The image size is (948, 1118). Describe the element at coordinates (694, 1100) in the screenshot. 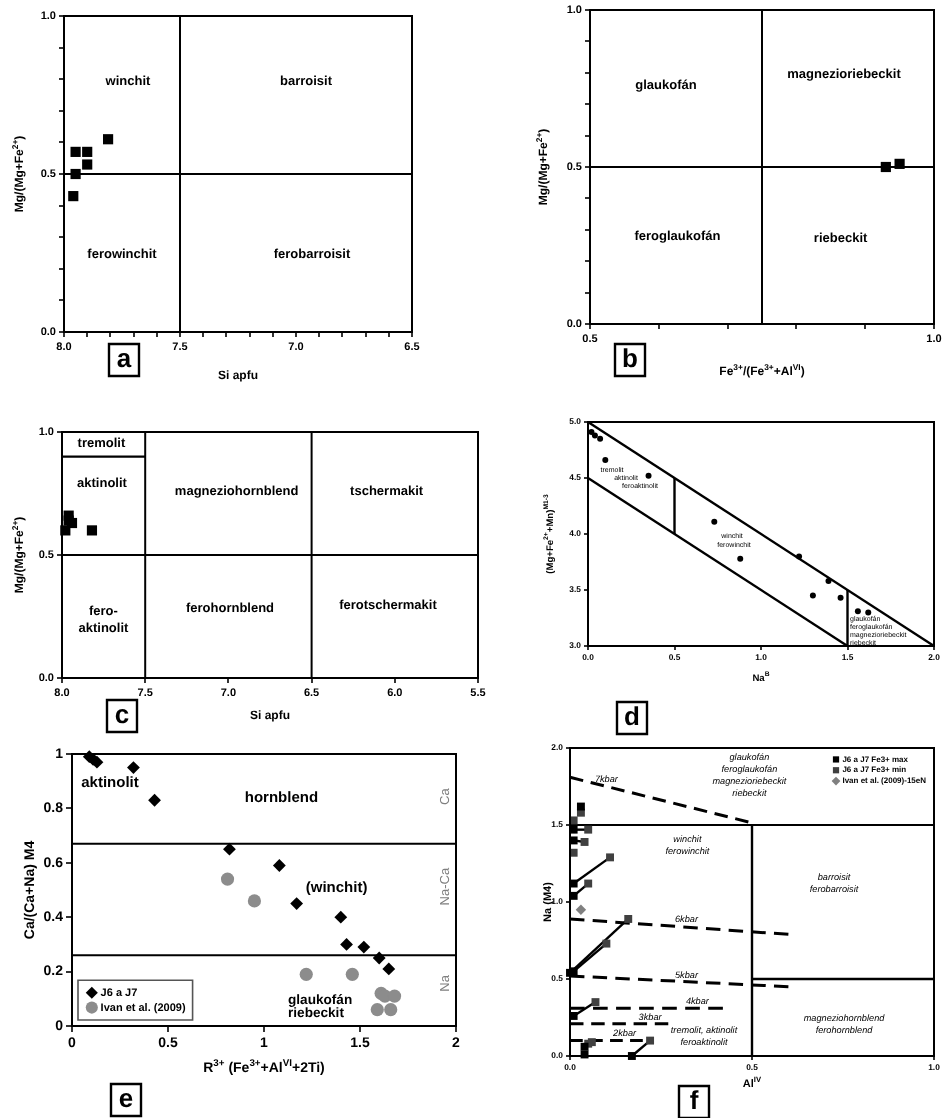

I see `text: f` at that location.